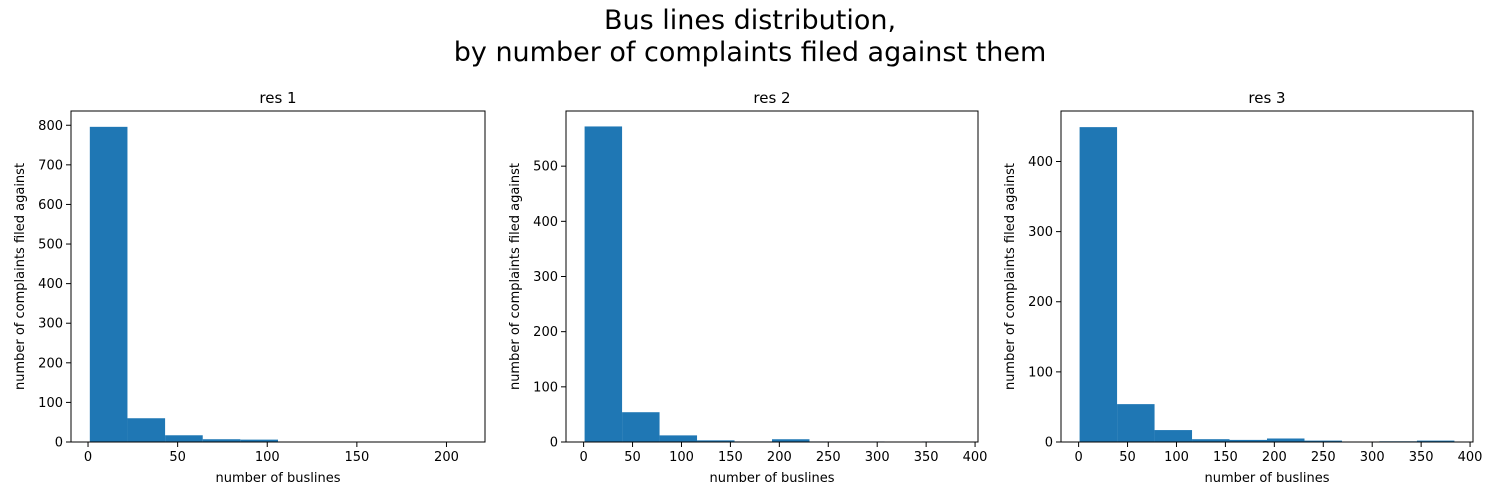  I want to click on chart-title: res 3, so click(1266, 98).